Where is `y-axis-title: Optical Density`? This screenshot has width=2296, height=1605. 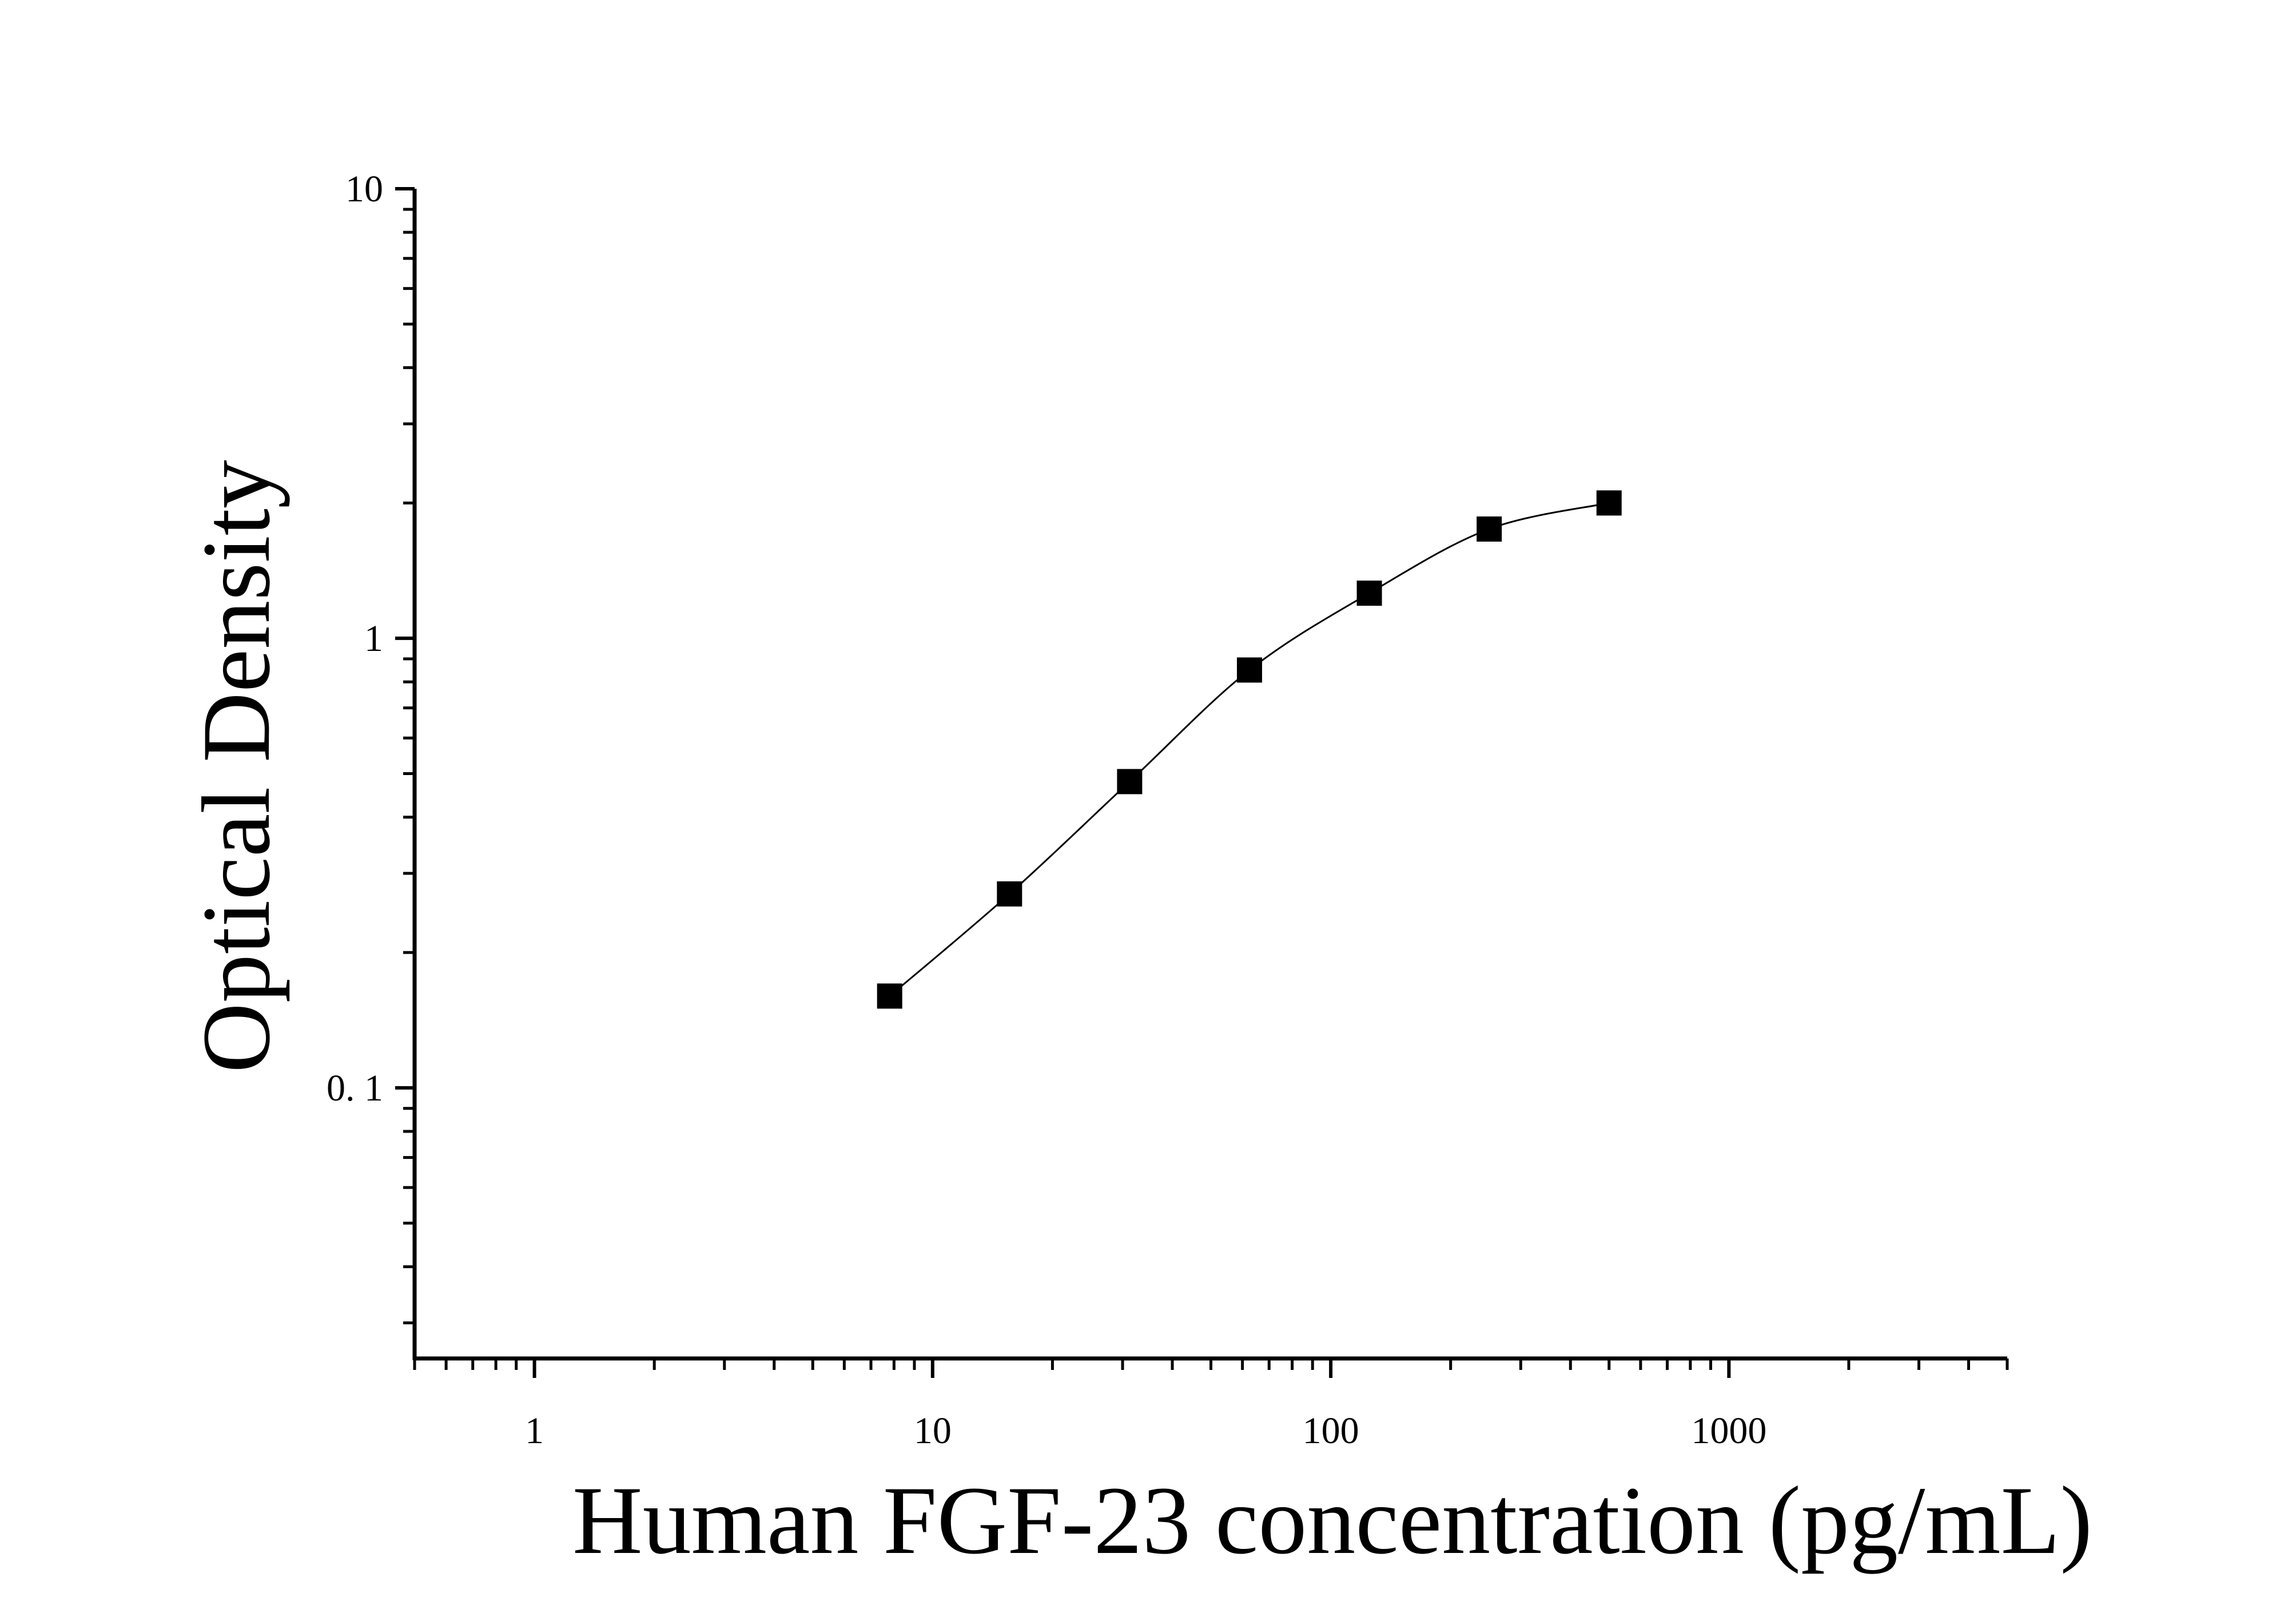
y-axis-title: Optical Density is located at coordinates (236, 766).